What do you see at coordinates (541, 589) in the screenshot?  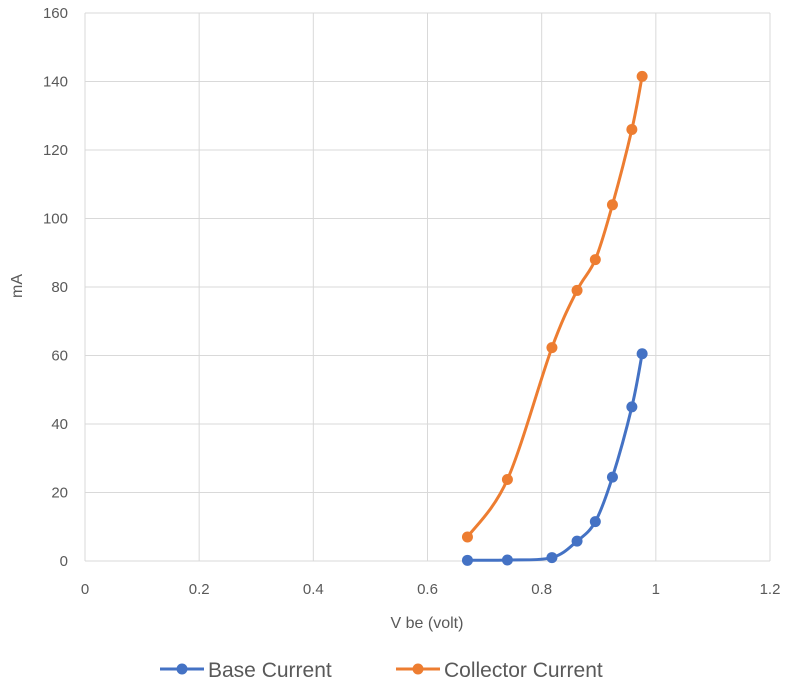 I see `x-tick-label: 0.8` at bounding box center [541, 589].